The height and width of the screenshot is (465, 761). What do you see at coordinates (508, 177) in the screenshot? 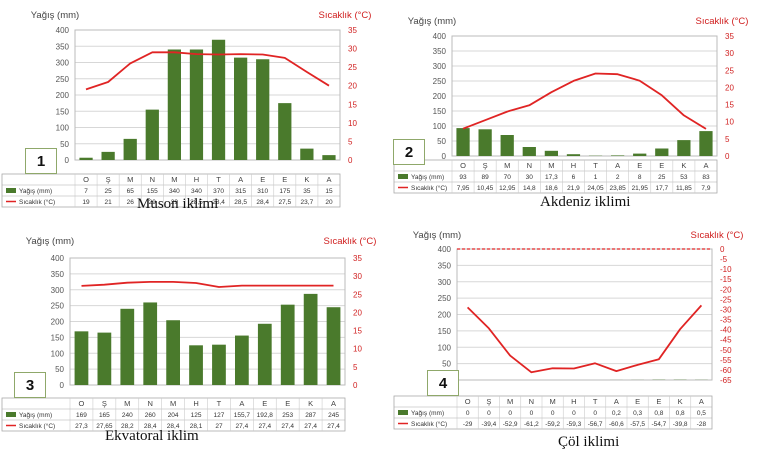
I see `rain-value: 70` at bounding box center [508, 177].